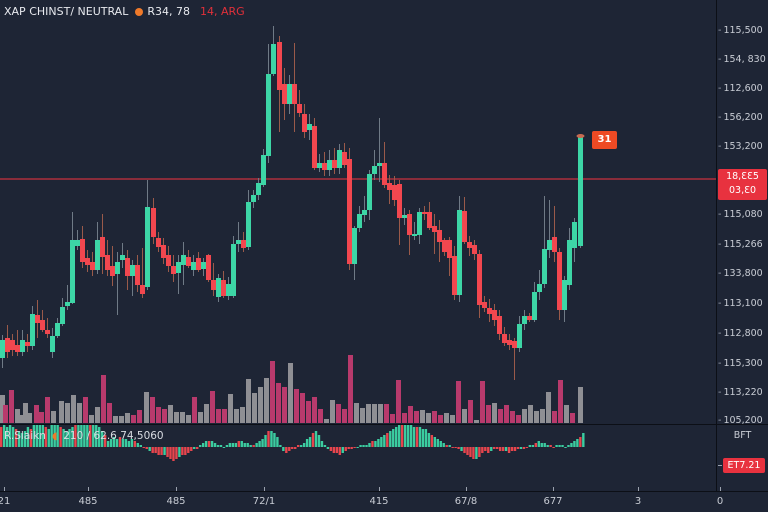 Image resolution: width=768 pixels, height=512 pixels. What do you see at coordinates (384, 499) in the screenshot?
I see `time-axis: 21 485 485 72/1 415 67/8 677 3 0` at bounding box center [384, 499].